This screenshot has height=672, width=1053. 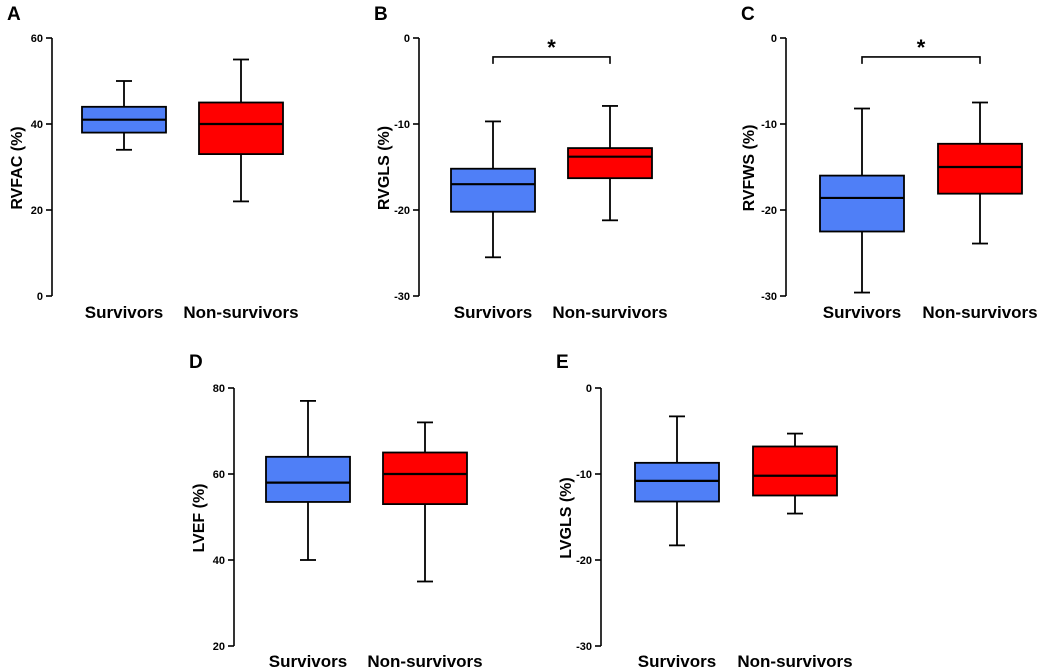 What do you see at coordinates (402, 211) in the screenshot?
I see `y-tick-label-b: -20` at bounding box center [402, 211].